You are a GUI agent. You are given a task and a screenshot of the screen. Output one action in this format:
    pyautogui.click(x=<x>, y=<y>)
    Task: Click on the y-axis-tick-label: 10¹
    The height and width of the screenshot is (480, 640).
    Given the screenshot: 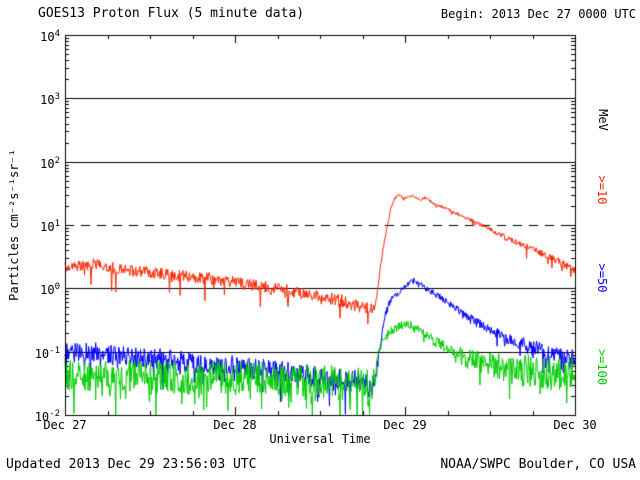 What is the action you would take?
    pyautogui.click(x=50, y=226)
    